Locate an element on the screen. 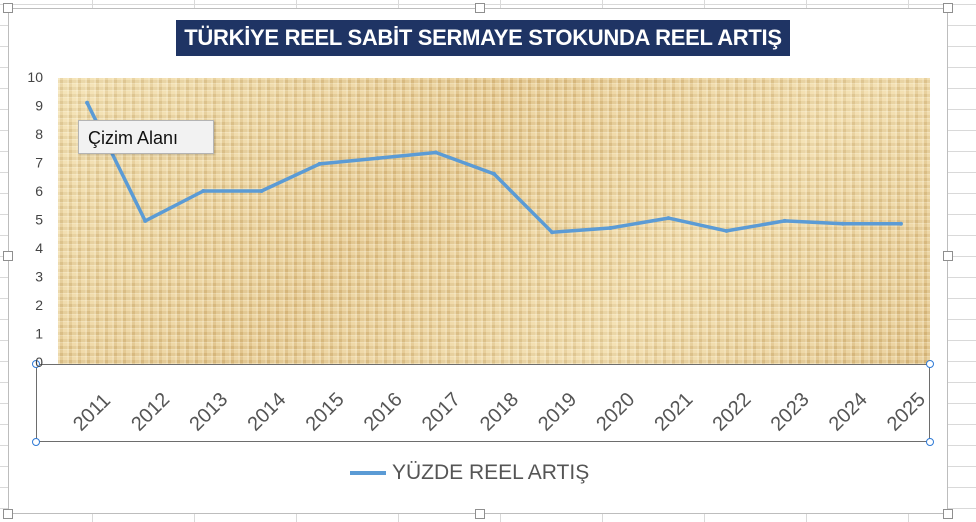 The width and height of the screenshot is (976, 522). resize-handle-bottom-right is located at coordinates (948, 514).